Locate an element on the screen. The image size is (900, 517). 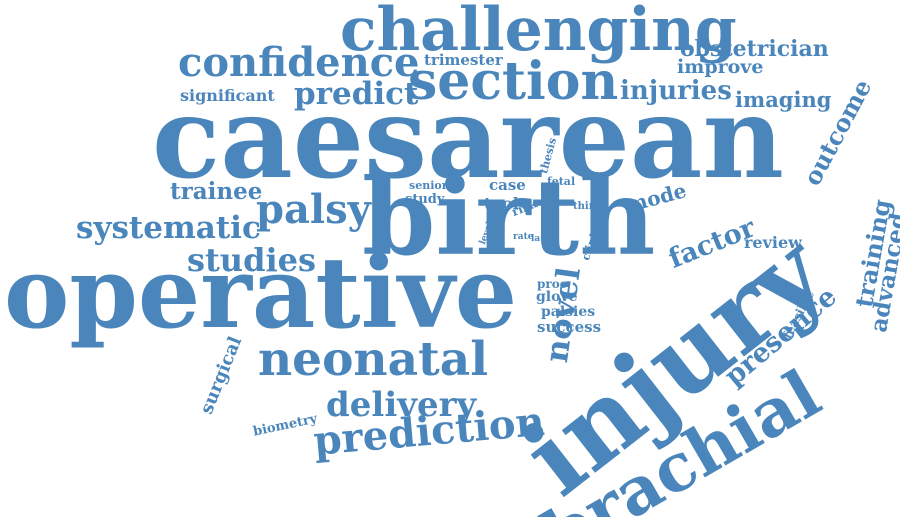
word-studies: studies is located at coordinates (251, 260).